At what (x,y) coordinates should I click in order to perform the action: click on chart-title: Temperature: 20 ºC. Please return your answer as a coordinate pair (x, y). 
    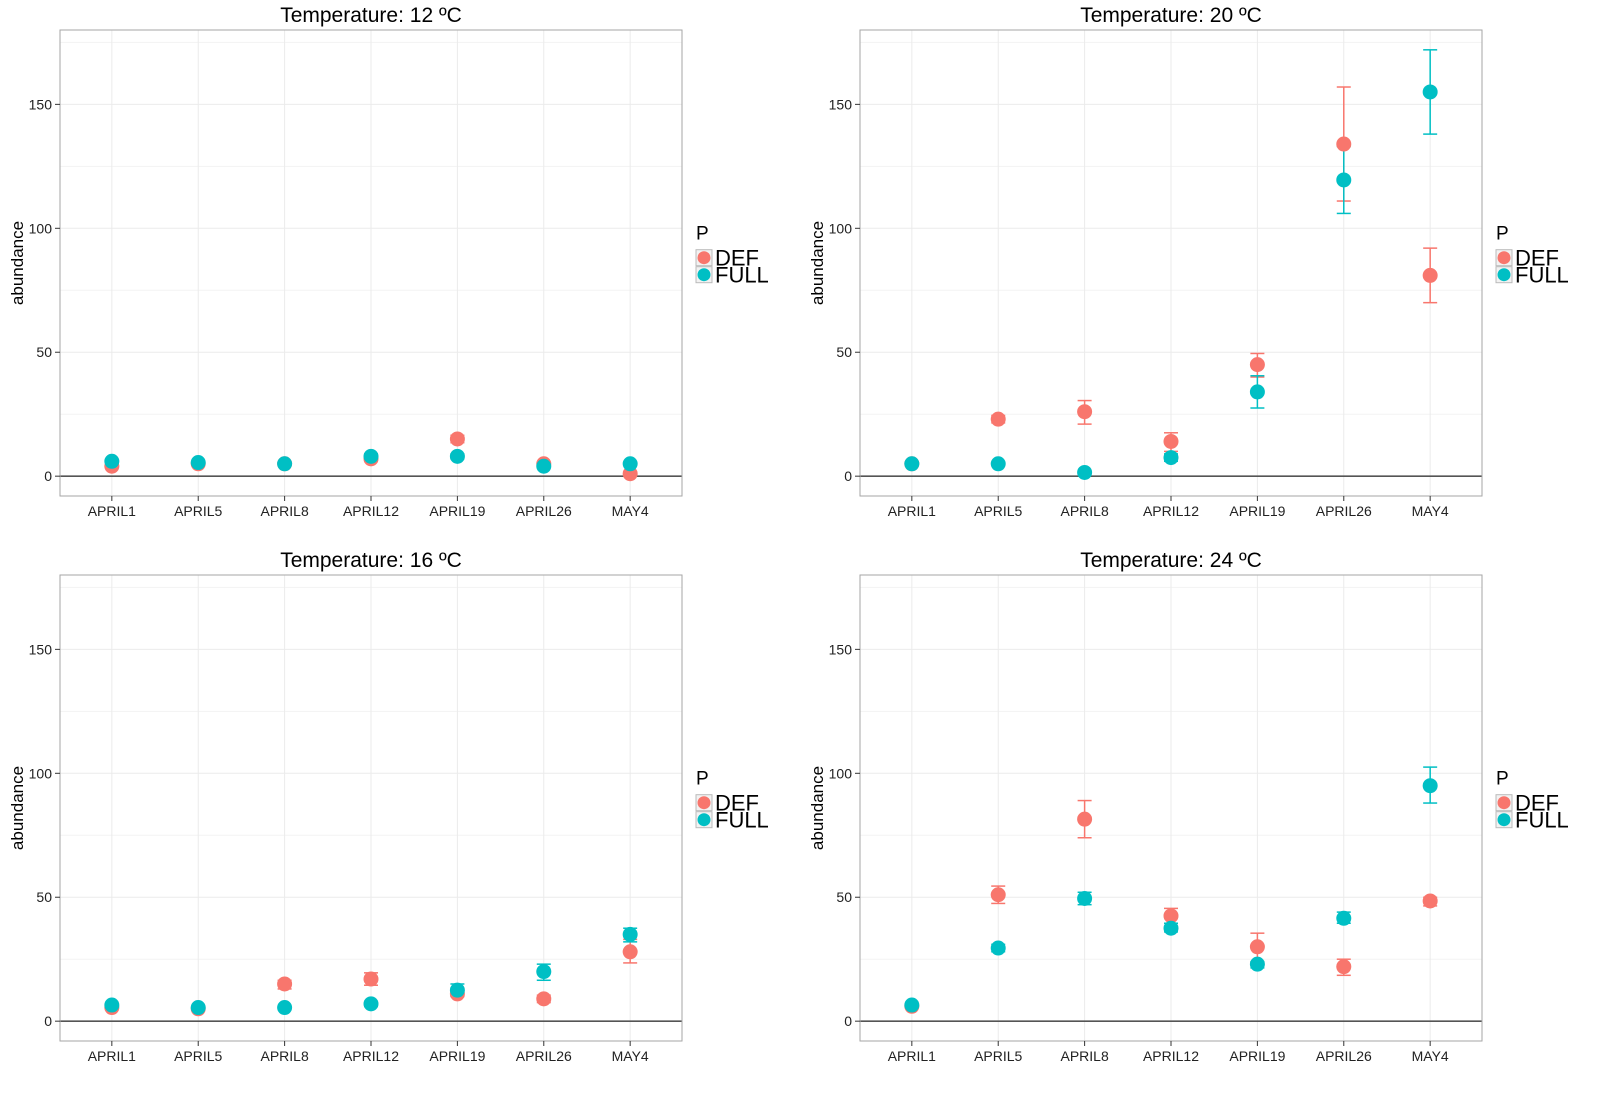
    Looking at the image, I should click on (1171, 15).